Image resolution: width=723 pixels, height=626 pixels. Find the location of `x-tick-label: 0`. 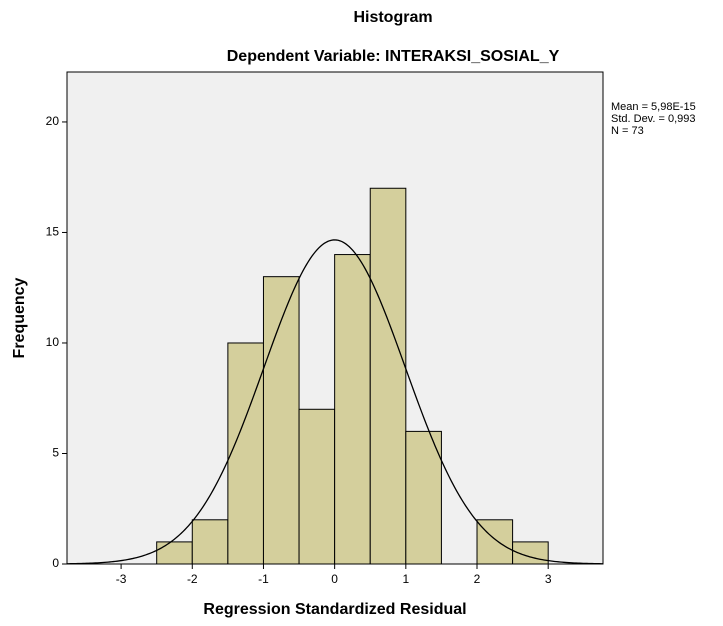

x-tick-label: 0 is located at coordinates (334, 579).